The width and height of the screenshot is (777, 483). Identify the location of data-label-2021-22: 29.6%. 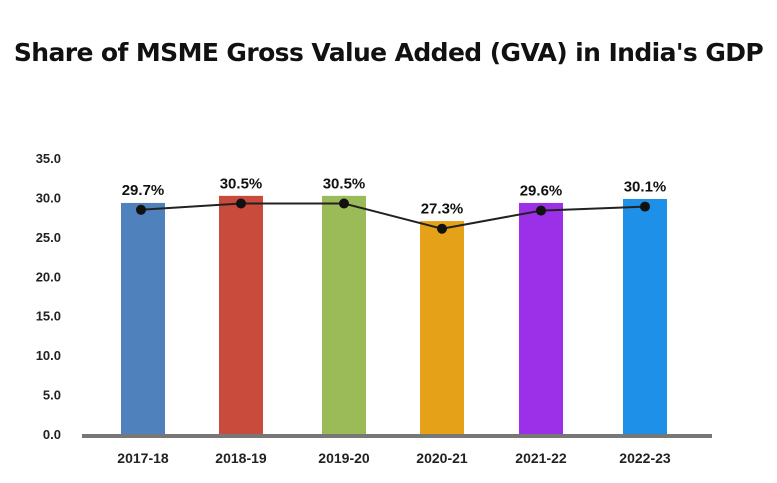
(541, 191).